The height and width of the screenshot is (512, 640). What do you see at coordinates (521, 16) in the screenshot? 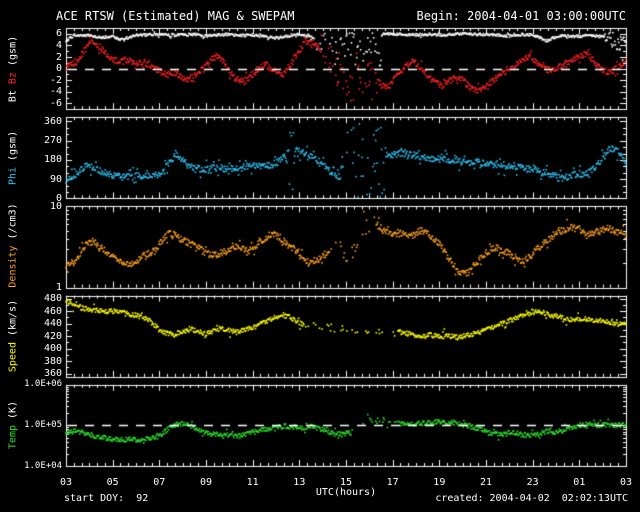
I see `begin-timestamp: Begin: 2004-04-01 03:00:00UTC` at bounding box center [521, 16].